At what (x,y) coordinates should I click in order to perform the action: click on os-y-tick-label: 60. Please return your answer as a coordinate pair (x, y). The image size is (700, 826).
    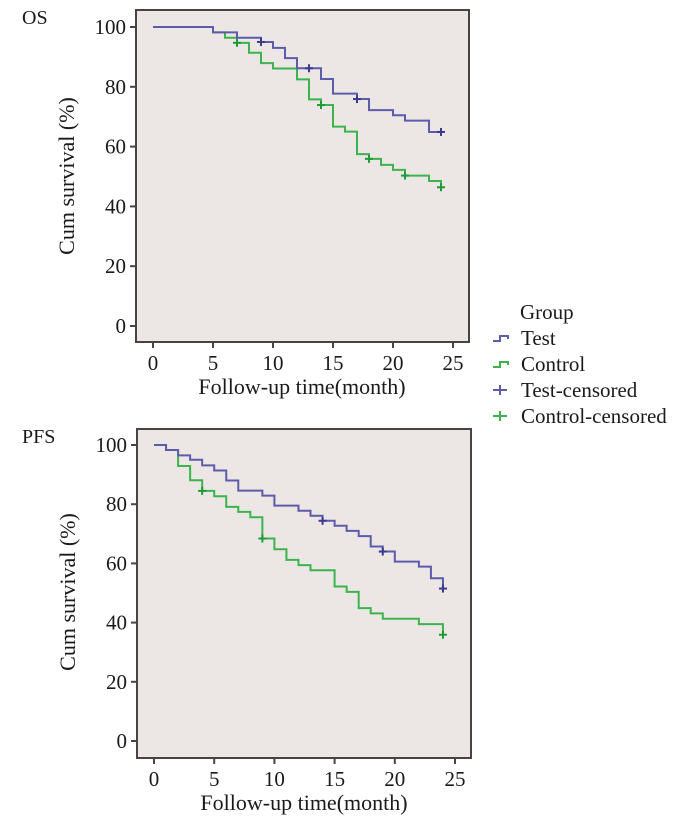
    Looking at the image, I should click on (115, 147).